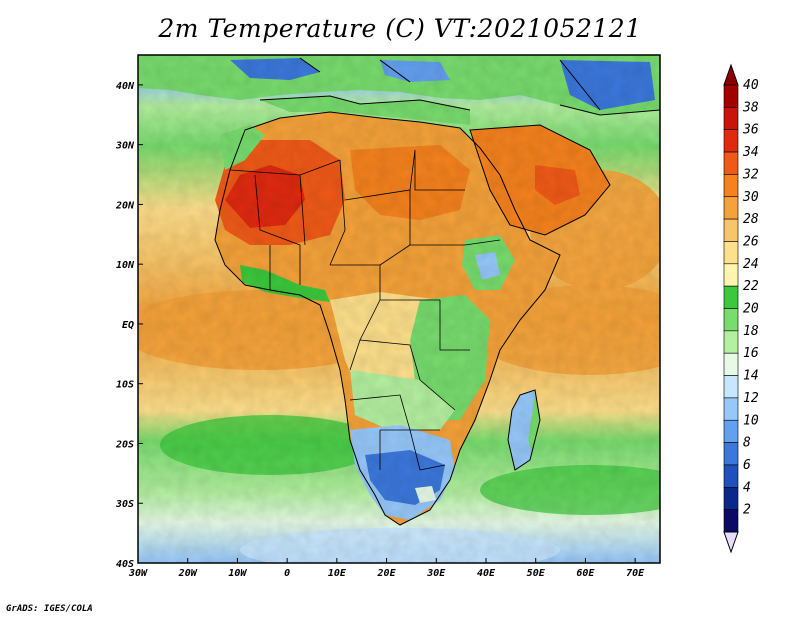 This screenshot has width=800, height=618. Describe the element at coordinates (124, 504) in the screenshot. I see `lat-tick-label: 30S` at that location.